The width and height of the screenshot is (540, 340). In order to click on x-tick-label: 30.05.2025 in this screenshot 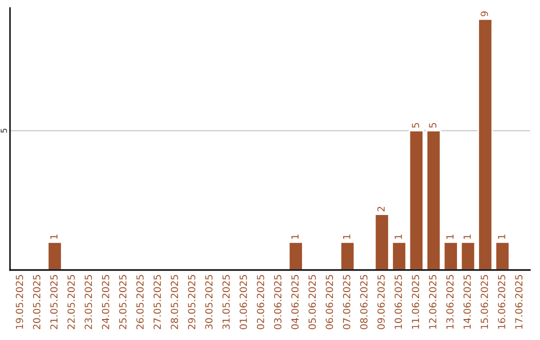, I will do `click(209, 302)`.